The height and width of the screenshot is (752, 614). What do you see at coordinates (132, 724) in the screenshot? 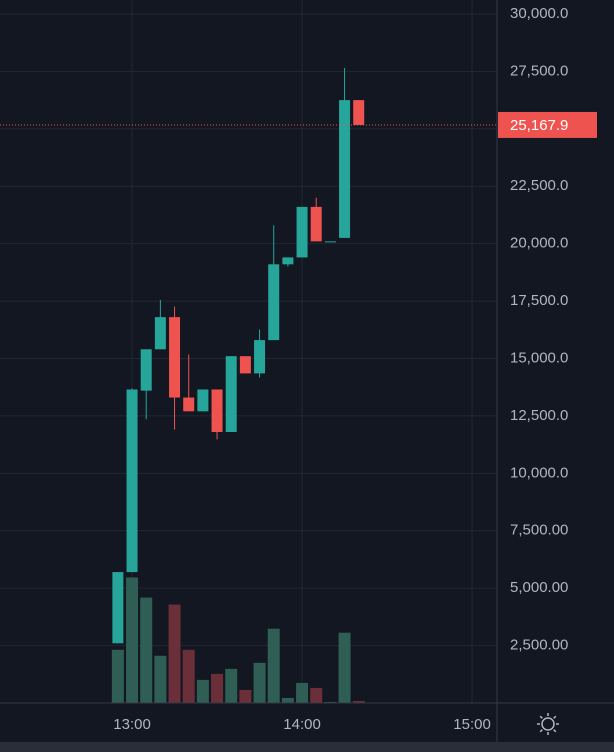
I see `x-tick-label: 13:00` at bounding box center [132, 724].